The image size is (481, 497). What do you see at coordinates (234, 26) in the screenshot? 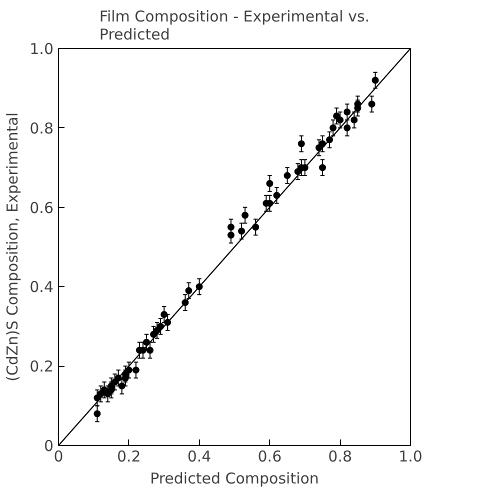
I see `chart-title: Film Composition - Experimental vs. Predicted` at bounding box center [234, 26].